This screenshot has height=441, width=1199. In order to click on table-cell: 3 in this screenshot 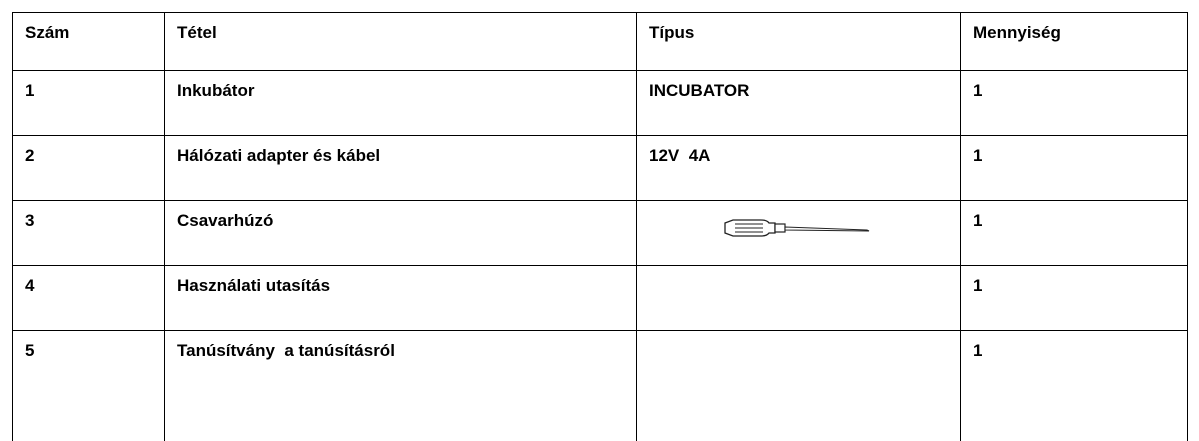, I will do `click(88, 233)`.